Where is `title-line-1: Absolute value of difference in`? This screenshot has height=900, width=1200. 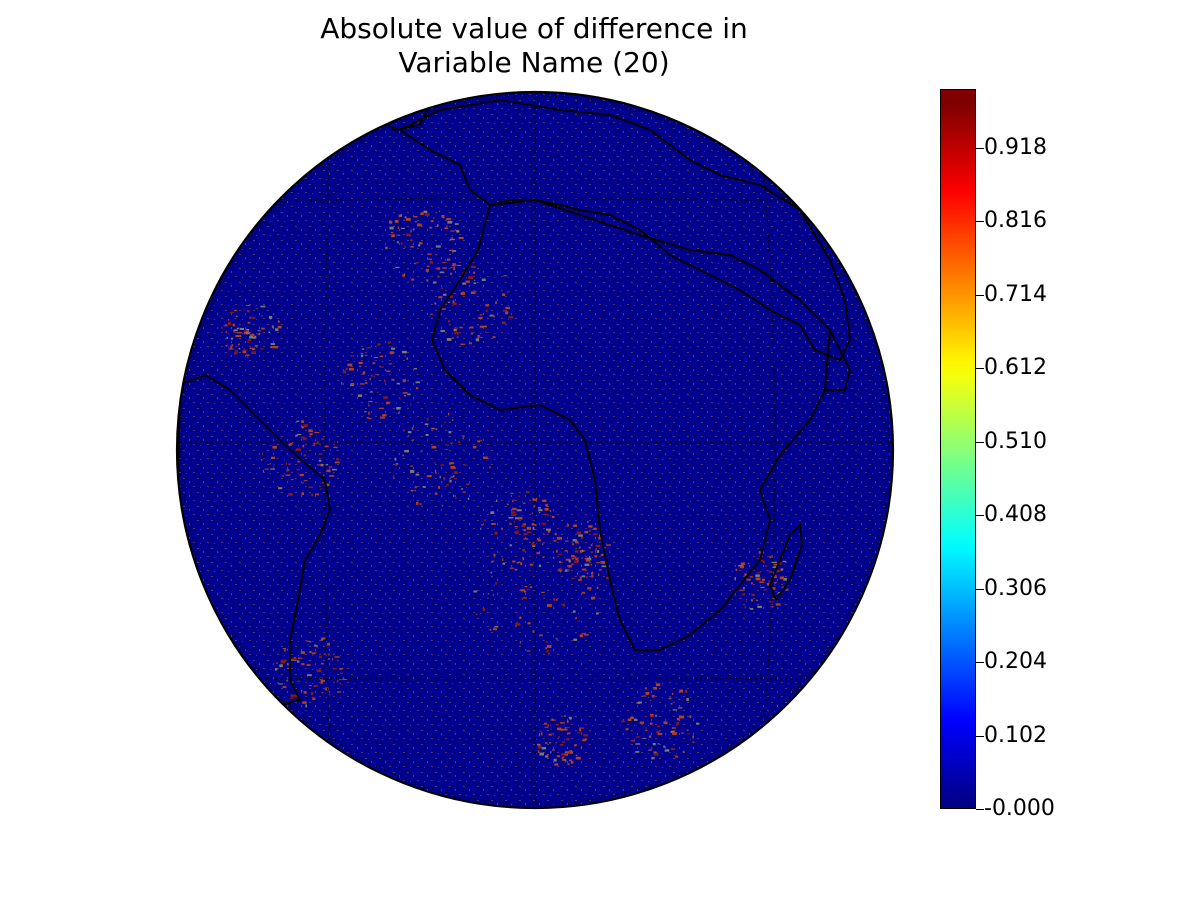
title-line-1: Absolute value of difference in is located at coordinates (534, 28).